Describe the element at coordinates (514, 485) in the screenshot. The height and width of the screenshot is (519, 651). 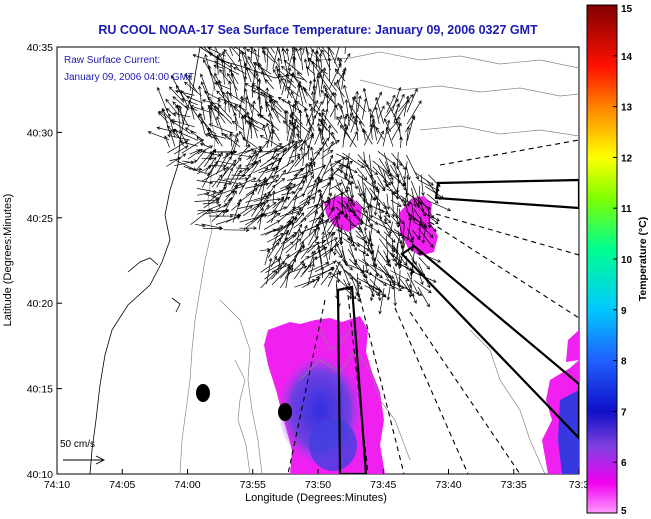
I see `x-tick-label: 73:35` at that location.